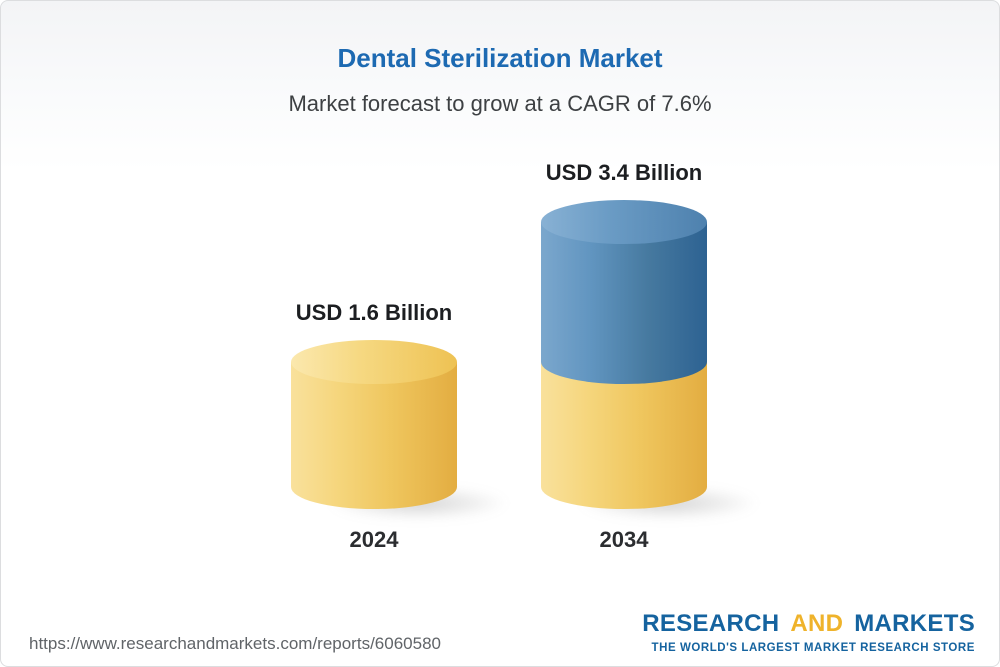 The width and height of the screenshot is (1000, 667). I want to click on cylinder-2034, so click(624, 354).